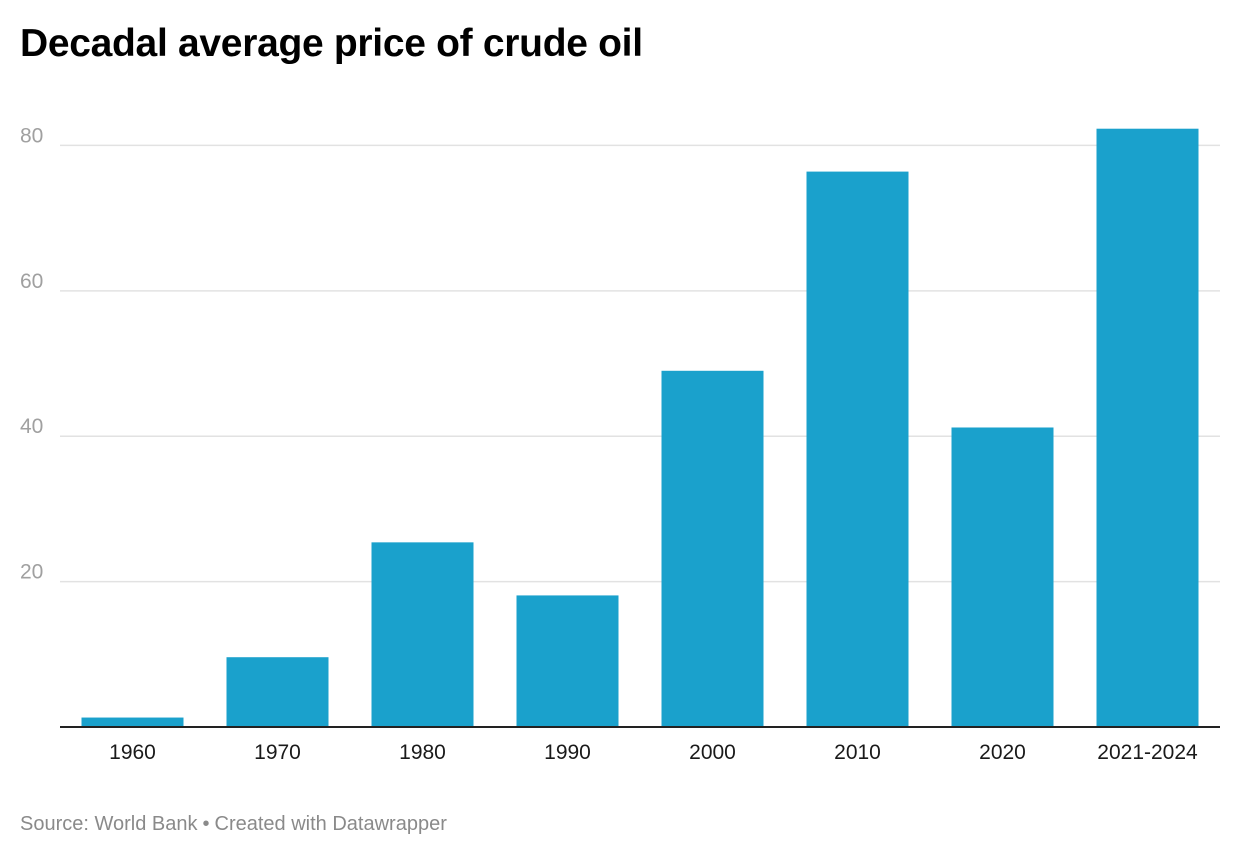 The height and width of the screenshot is (858, 1240). Describe the element at coordinates (422, 752) in the screenshot. I see `x-tick-label-1980: 1980` at that location.